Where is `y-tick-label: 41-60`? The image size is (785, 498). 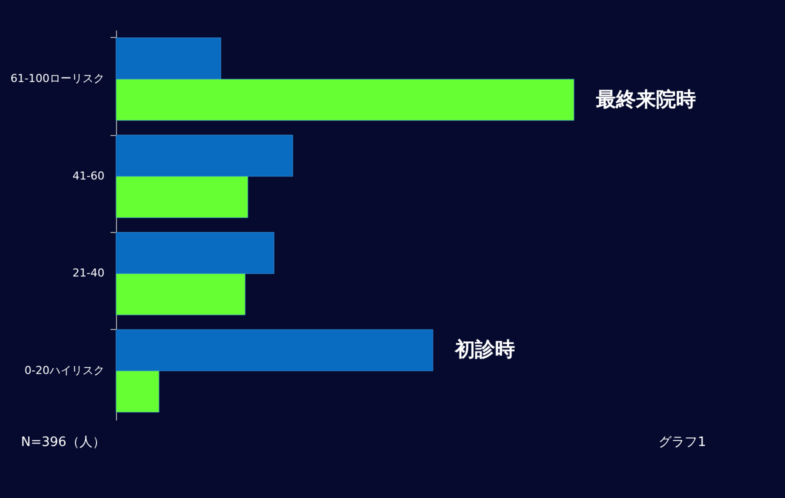
y-tick-label: 41-60 is located at coordinates (88, 175).